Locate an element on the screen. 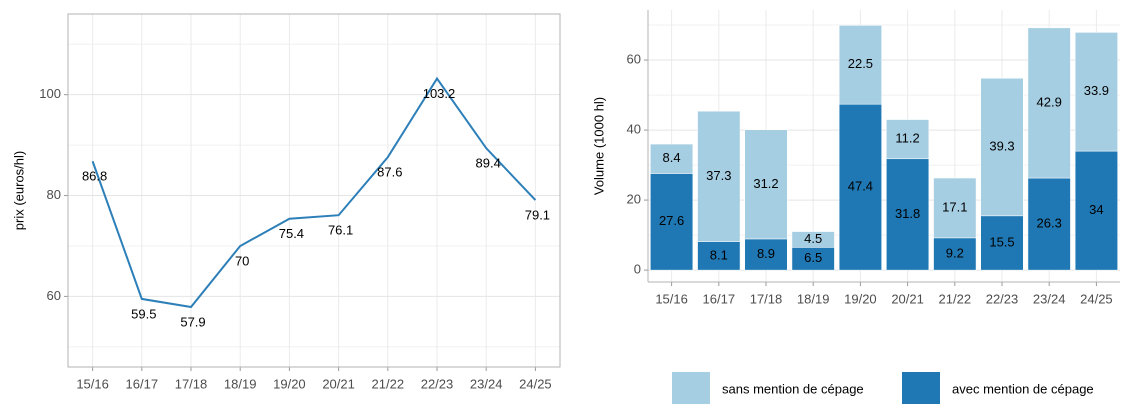 The height and width of the screenshot is (404, 1126). y-tick-label: 0 is located at coordinates (637, 269).